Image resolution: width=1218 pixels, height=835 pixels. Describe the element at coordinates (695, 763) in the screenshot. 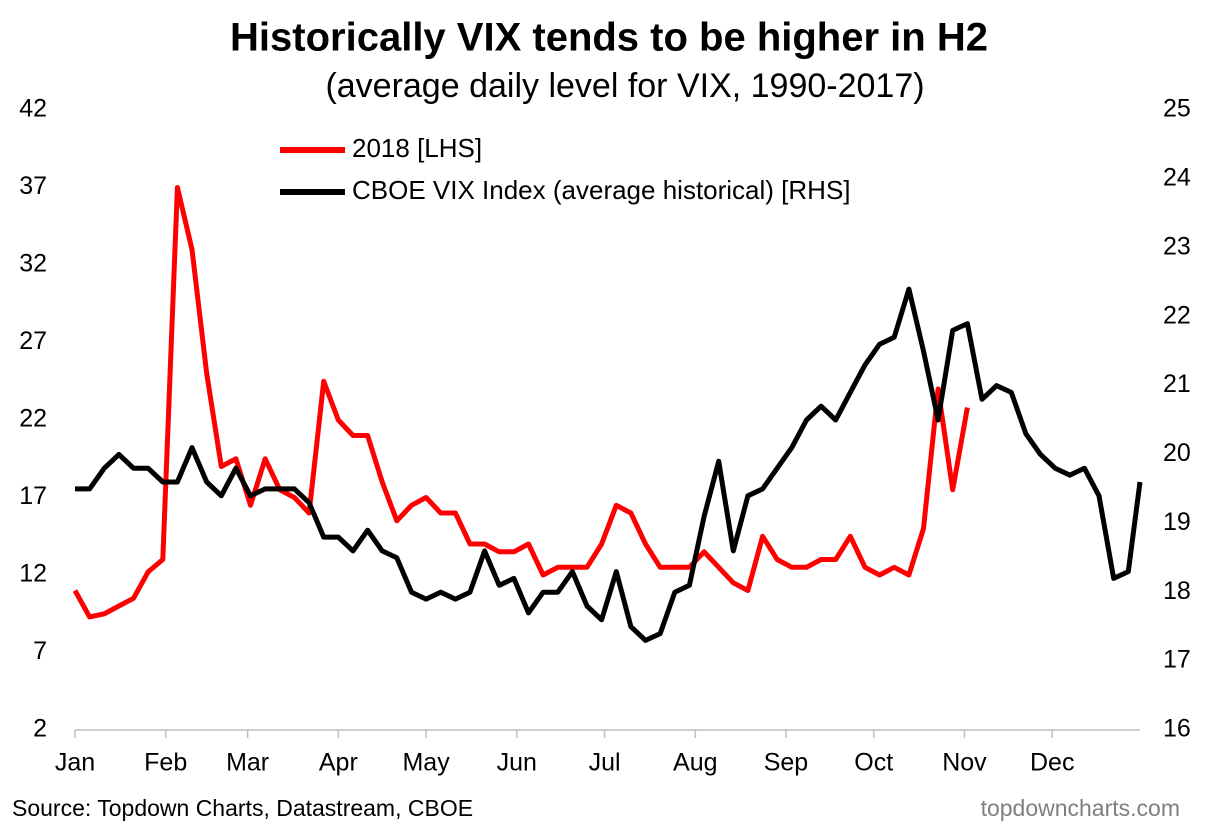

I see `x-tick-label: Aug` at that location.